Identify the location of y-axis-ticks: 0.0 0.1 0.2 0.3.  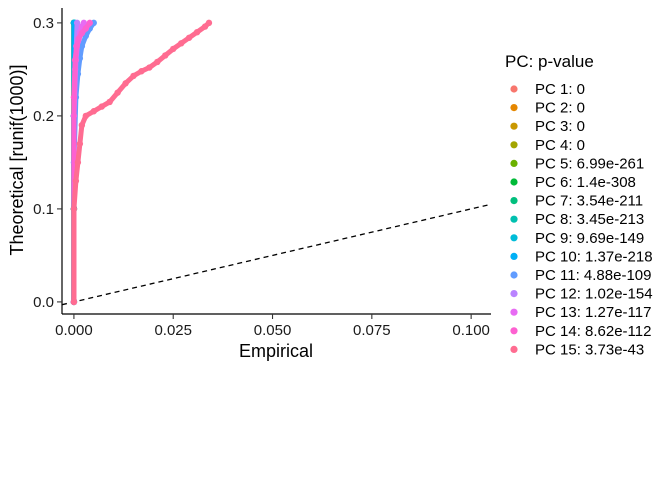
(47, 163).